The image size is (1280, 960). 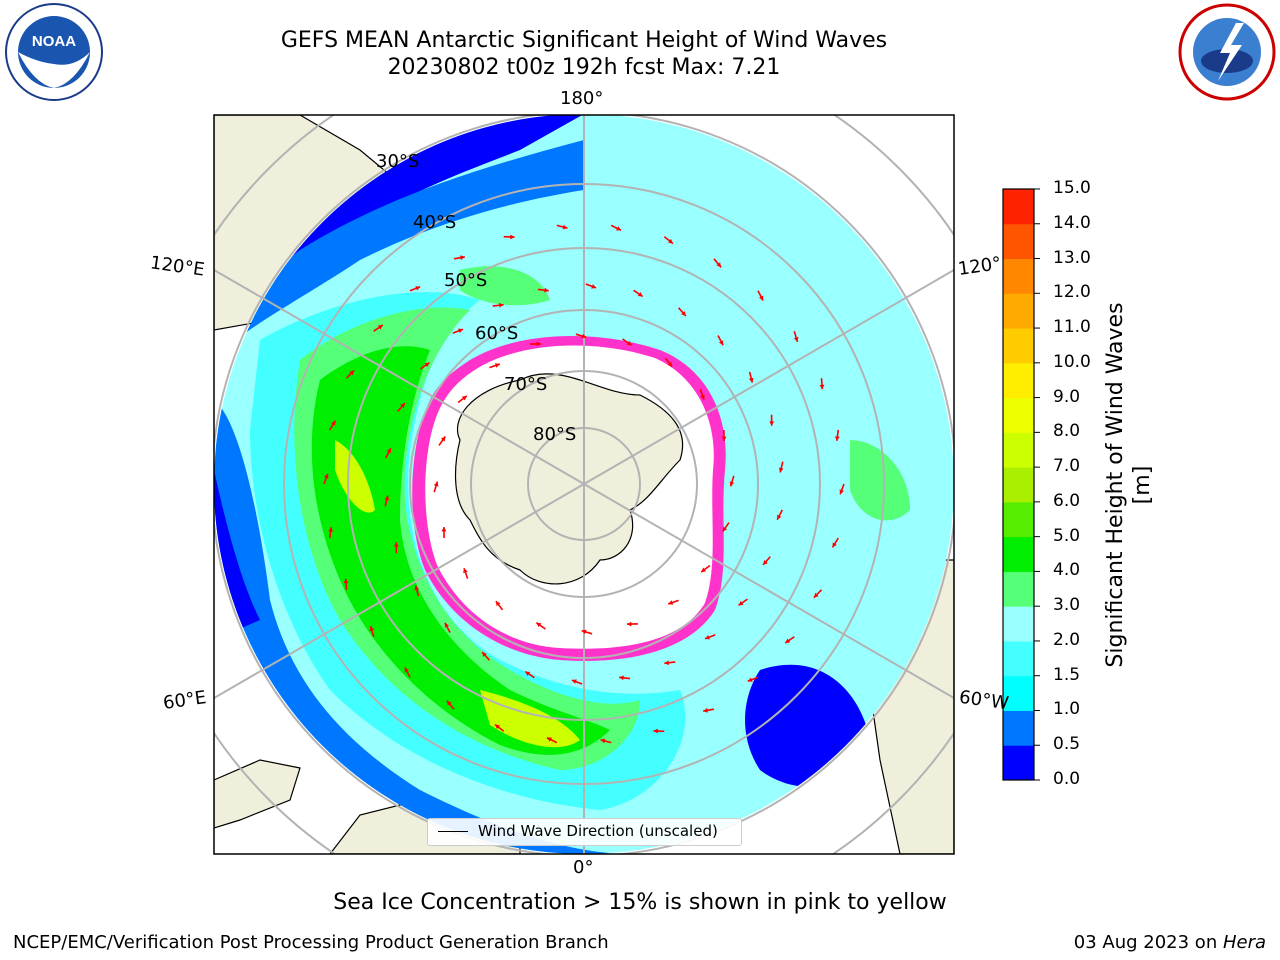 I want to click on lat-label-80: 80°S, so click(x=555, y=434).